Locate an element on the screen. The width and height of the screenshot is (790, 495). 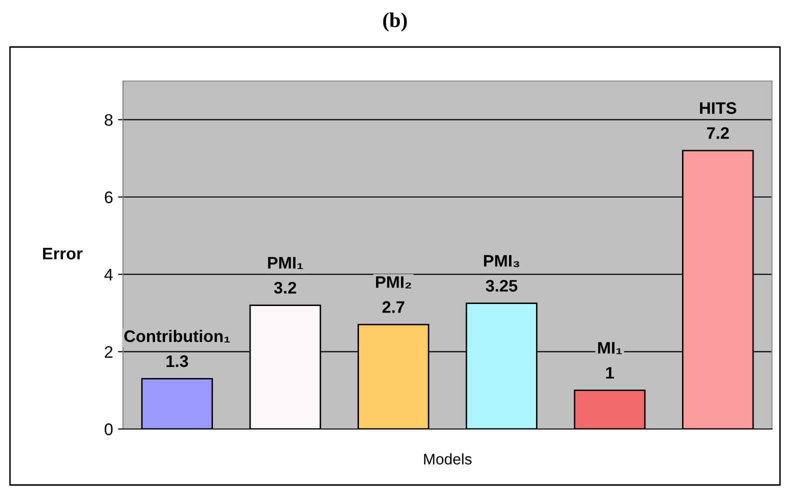
y-tick-label: 0 is located at coordinates (108, 429).